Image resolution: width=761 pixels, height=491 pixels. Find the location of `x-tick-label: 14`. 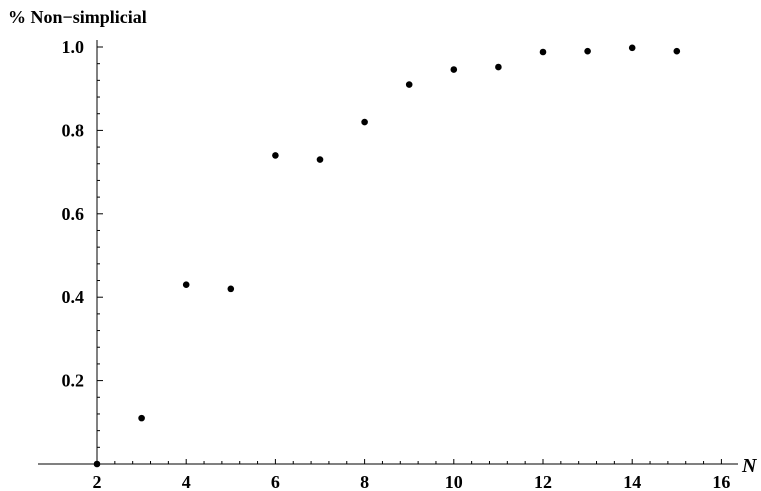

x-tick-label: 14 is located at coordinates (632, 481).